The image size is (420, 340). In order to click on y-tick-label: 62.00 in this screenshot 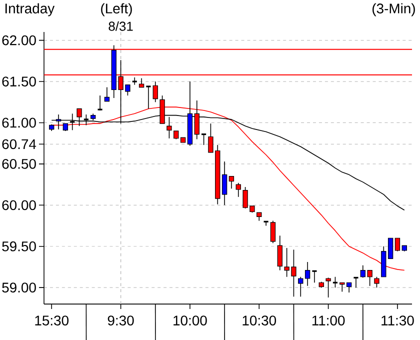, I will do `click(19, 40)`.